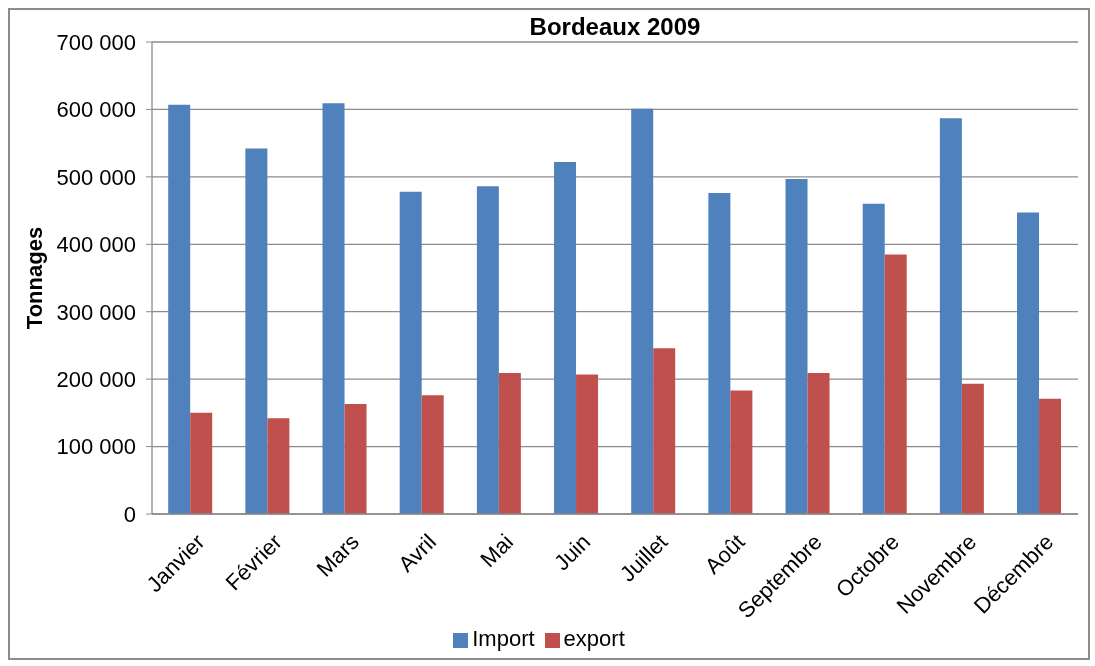 The width and height of the screenshot is (1095, 666). Describe the element at coordinates (594, 638) in the screenshot. I see `legend-label: export` at that location.